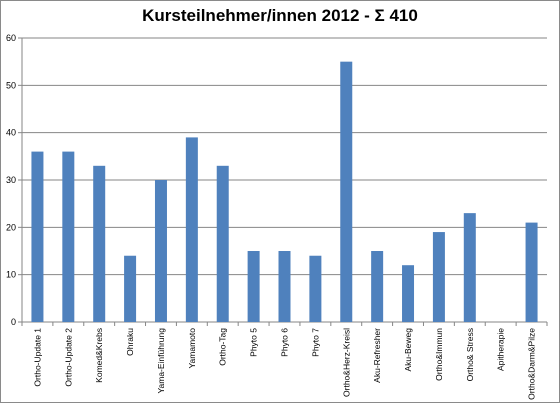 The height and width of the screenshot is (403, 560). What do you see at coordinates (11, 85) in the screenshot?
I see `y-tick-label: 50` at bounding box center [11, 85].